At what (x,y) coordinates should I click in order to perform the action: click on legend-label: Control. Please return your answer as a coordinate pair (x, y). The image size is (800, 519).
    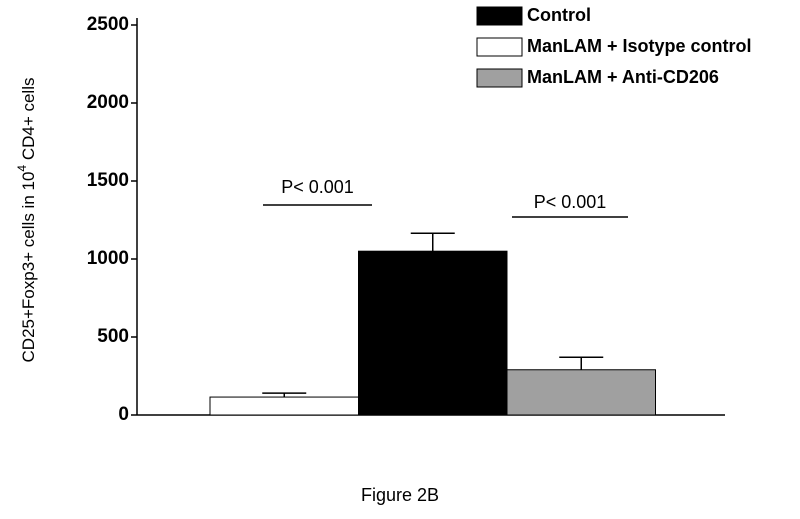
    Looking at the image, I should click on (559, 15).